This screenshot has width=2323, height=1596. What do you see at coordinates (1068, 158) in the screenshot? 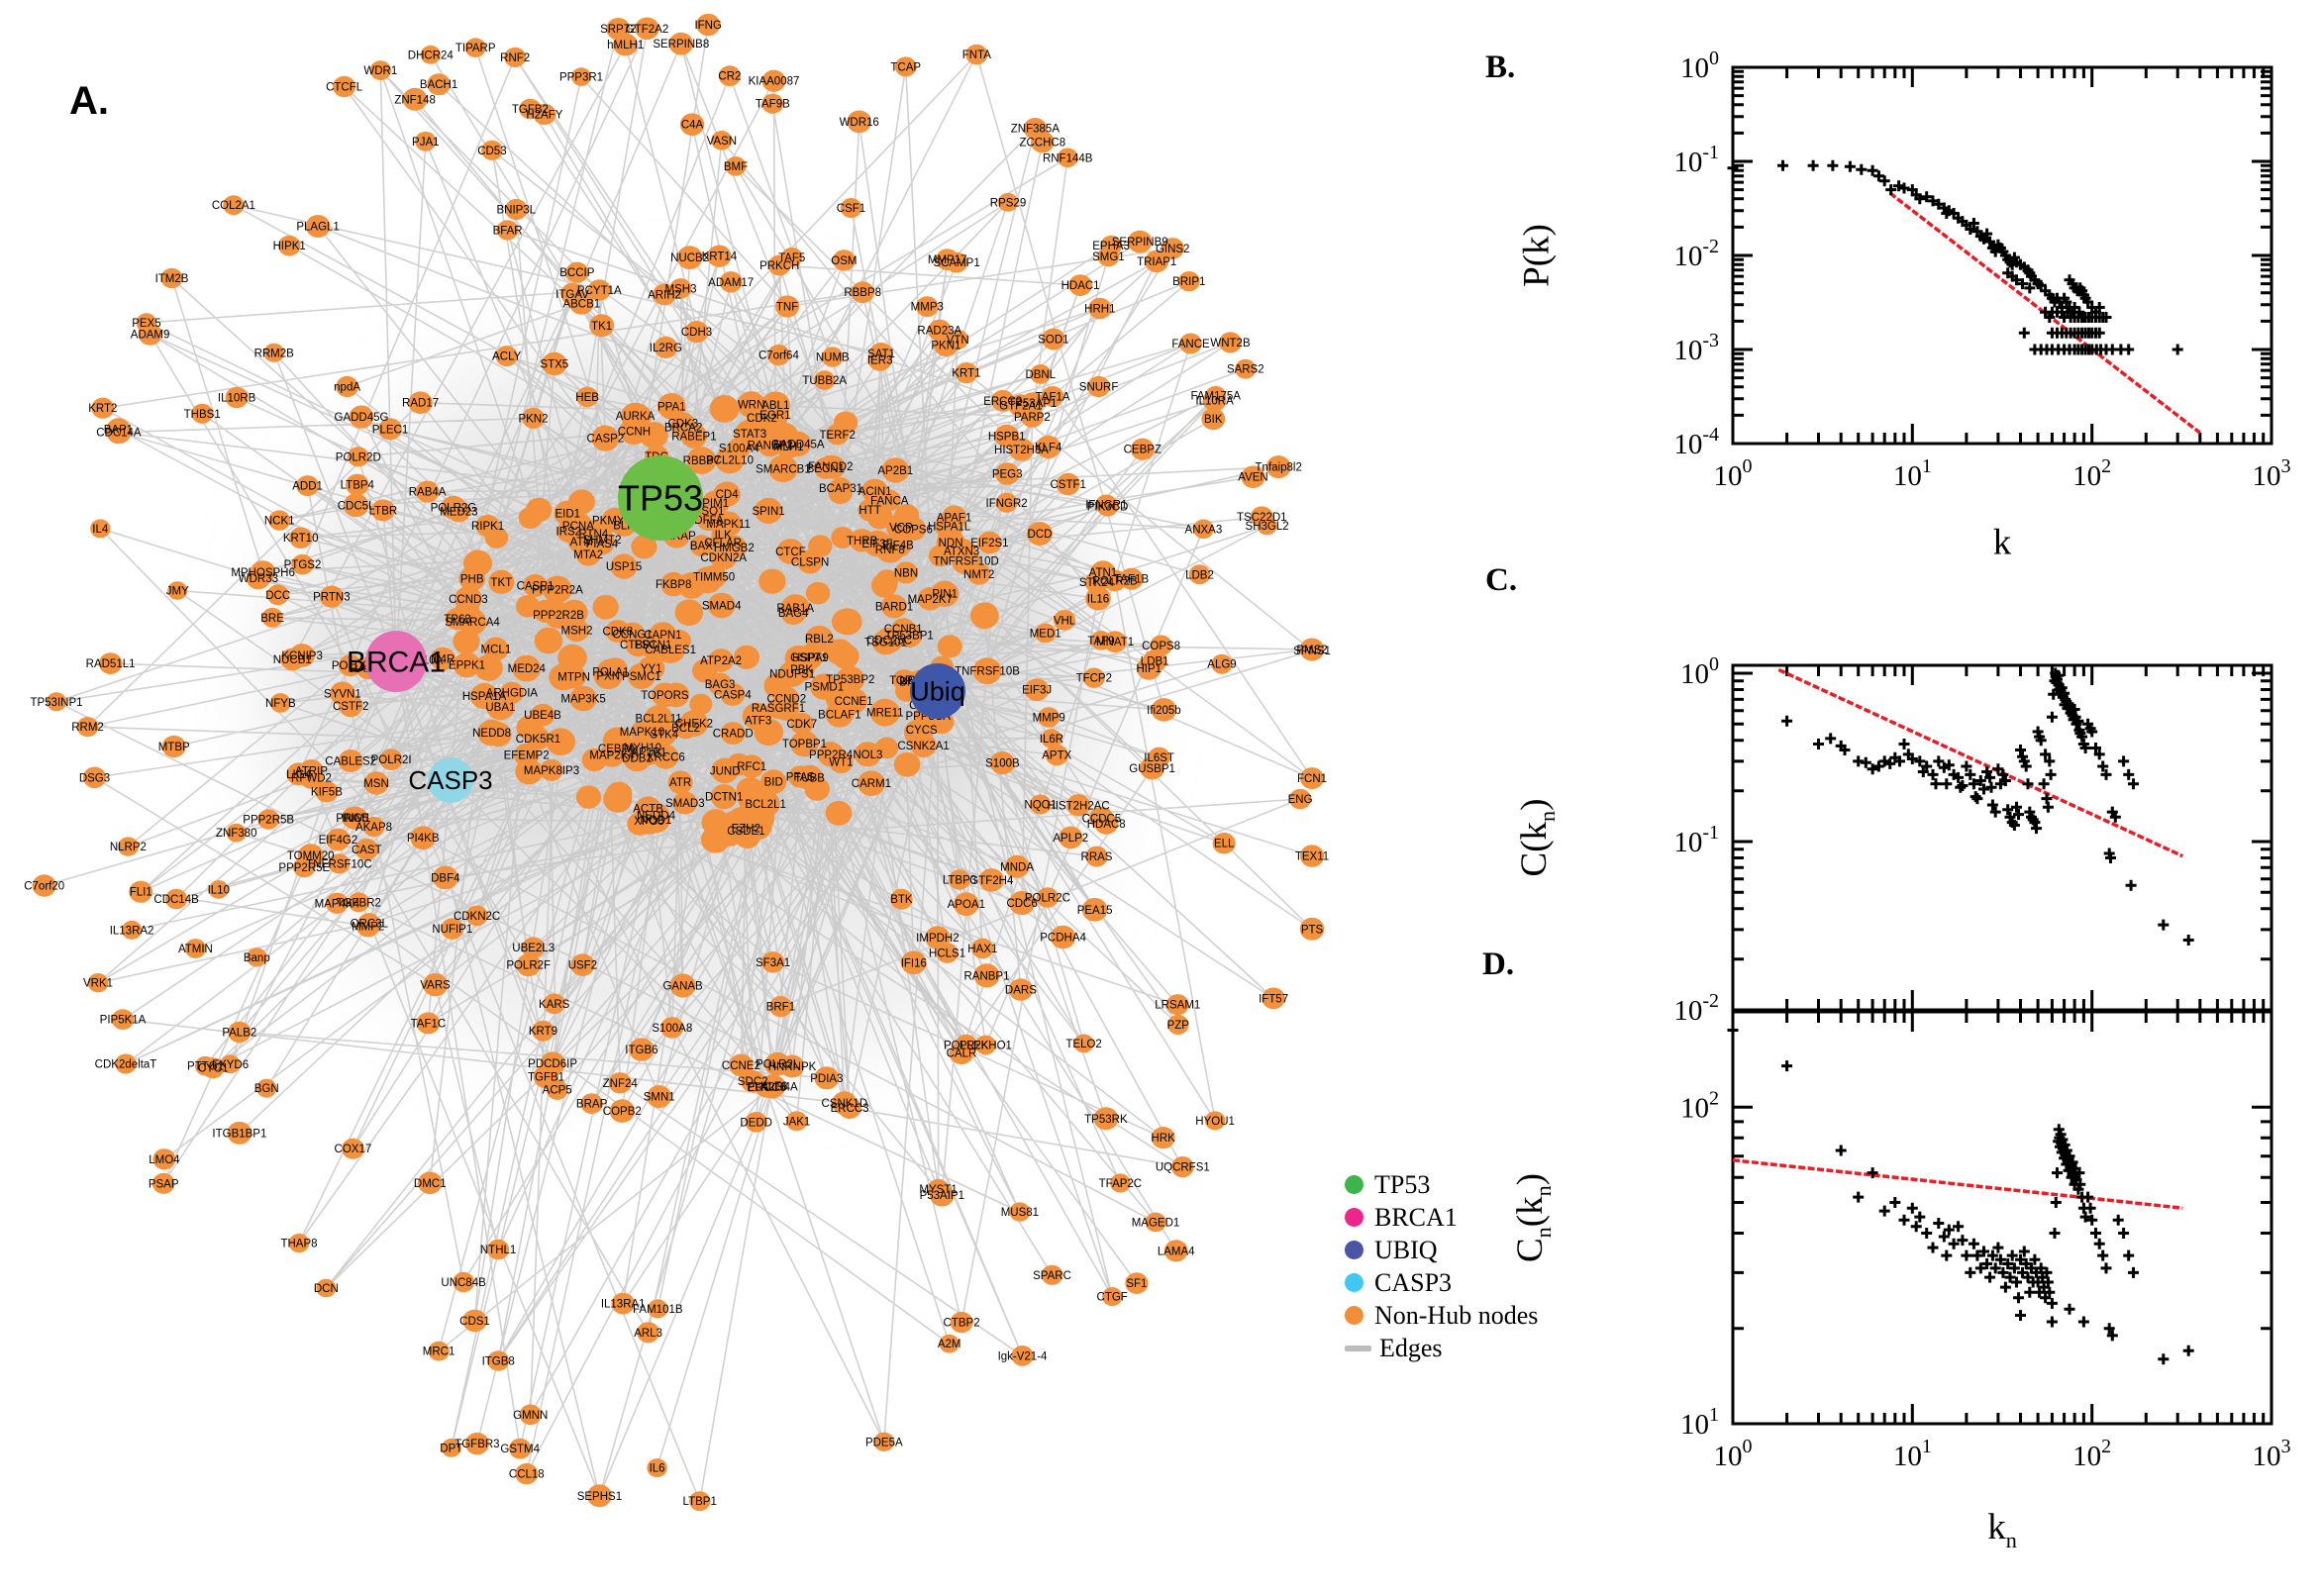
I see `network-node-label: RNF144B` at bounding box center [1068, 158].